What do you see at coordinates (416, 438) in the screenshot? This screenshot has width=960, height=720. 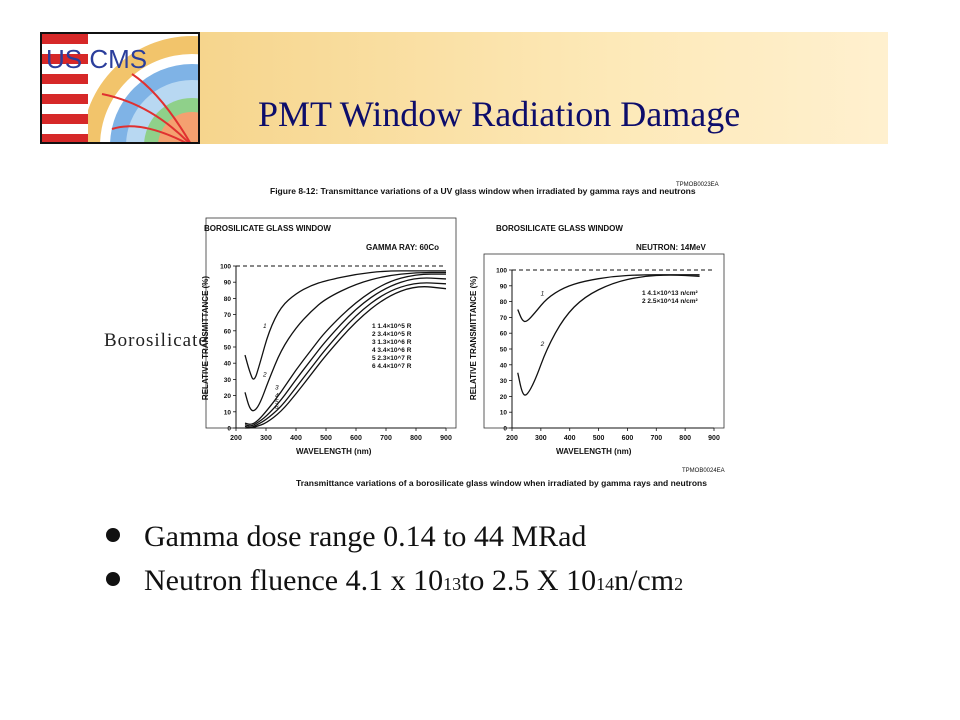 I see `gamma-x-tick-label: 800` at bounding box center [416, 438].